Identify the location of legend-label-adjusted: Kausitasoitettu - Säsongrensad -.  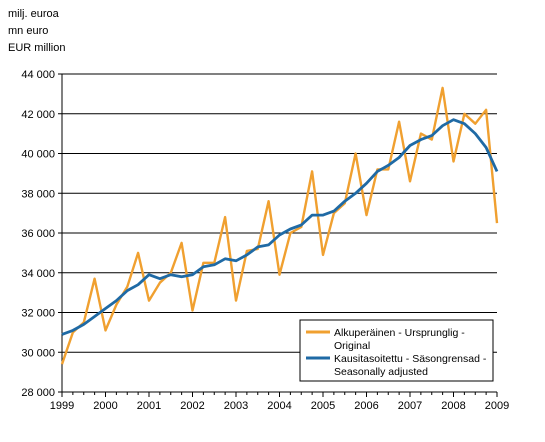
(410, 359).